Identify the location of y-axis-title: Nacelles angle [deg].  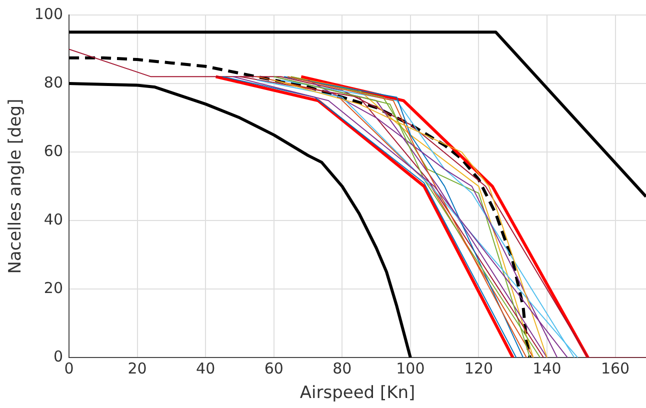
(16, 186).